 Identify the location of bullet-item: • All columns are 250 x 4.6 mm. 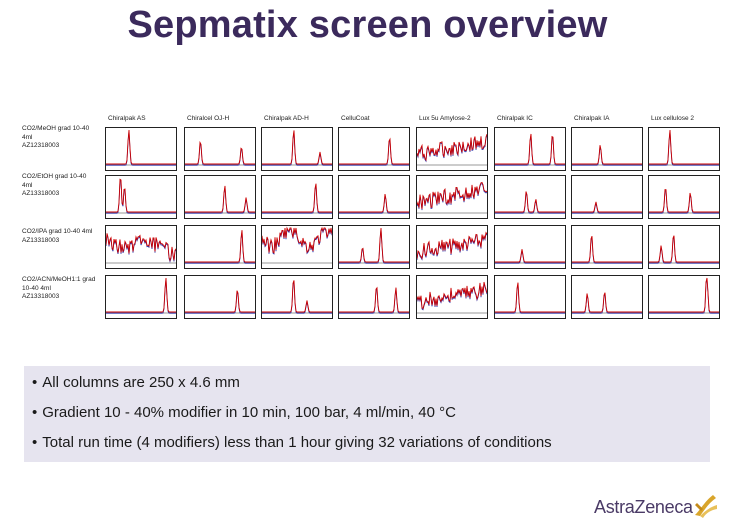
(136, 382).